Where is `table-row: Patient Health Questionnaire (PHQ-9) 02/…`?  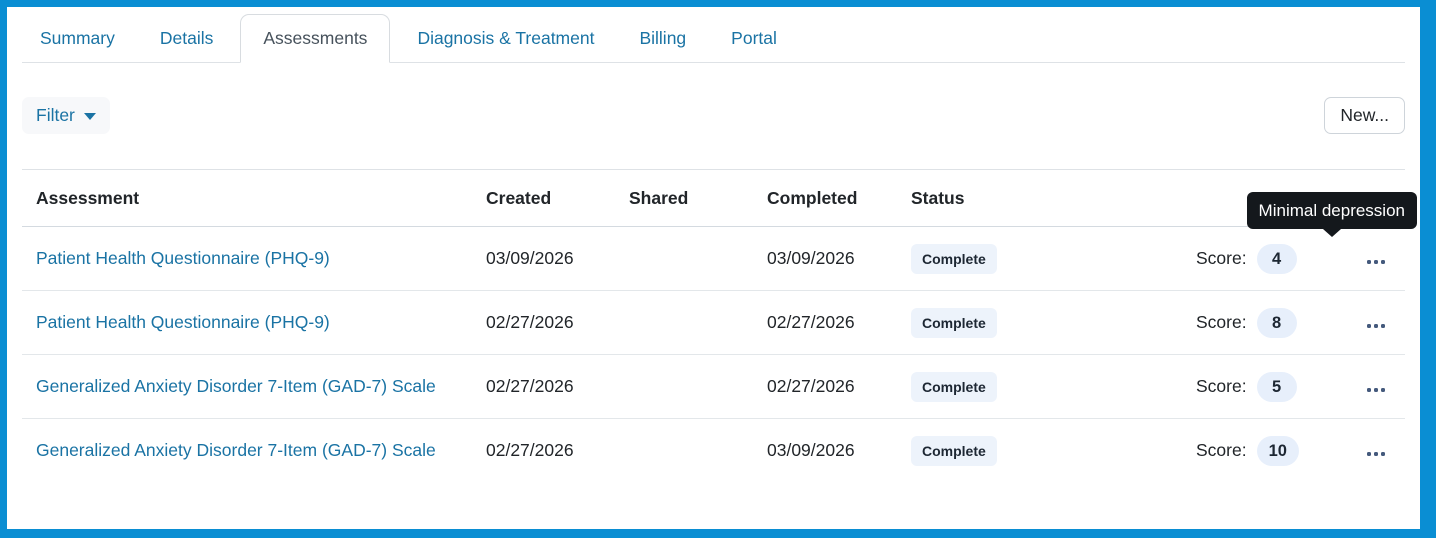 table-row: Patient Health Questionnaire (PHQ-9) 02/… is located at coordinates (713, 322).